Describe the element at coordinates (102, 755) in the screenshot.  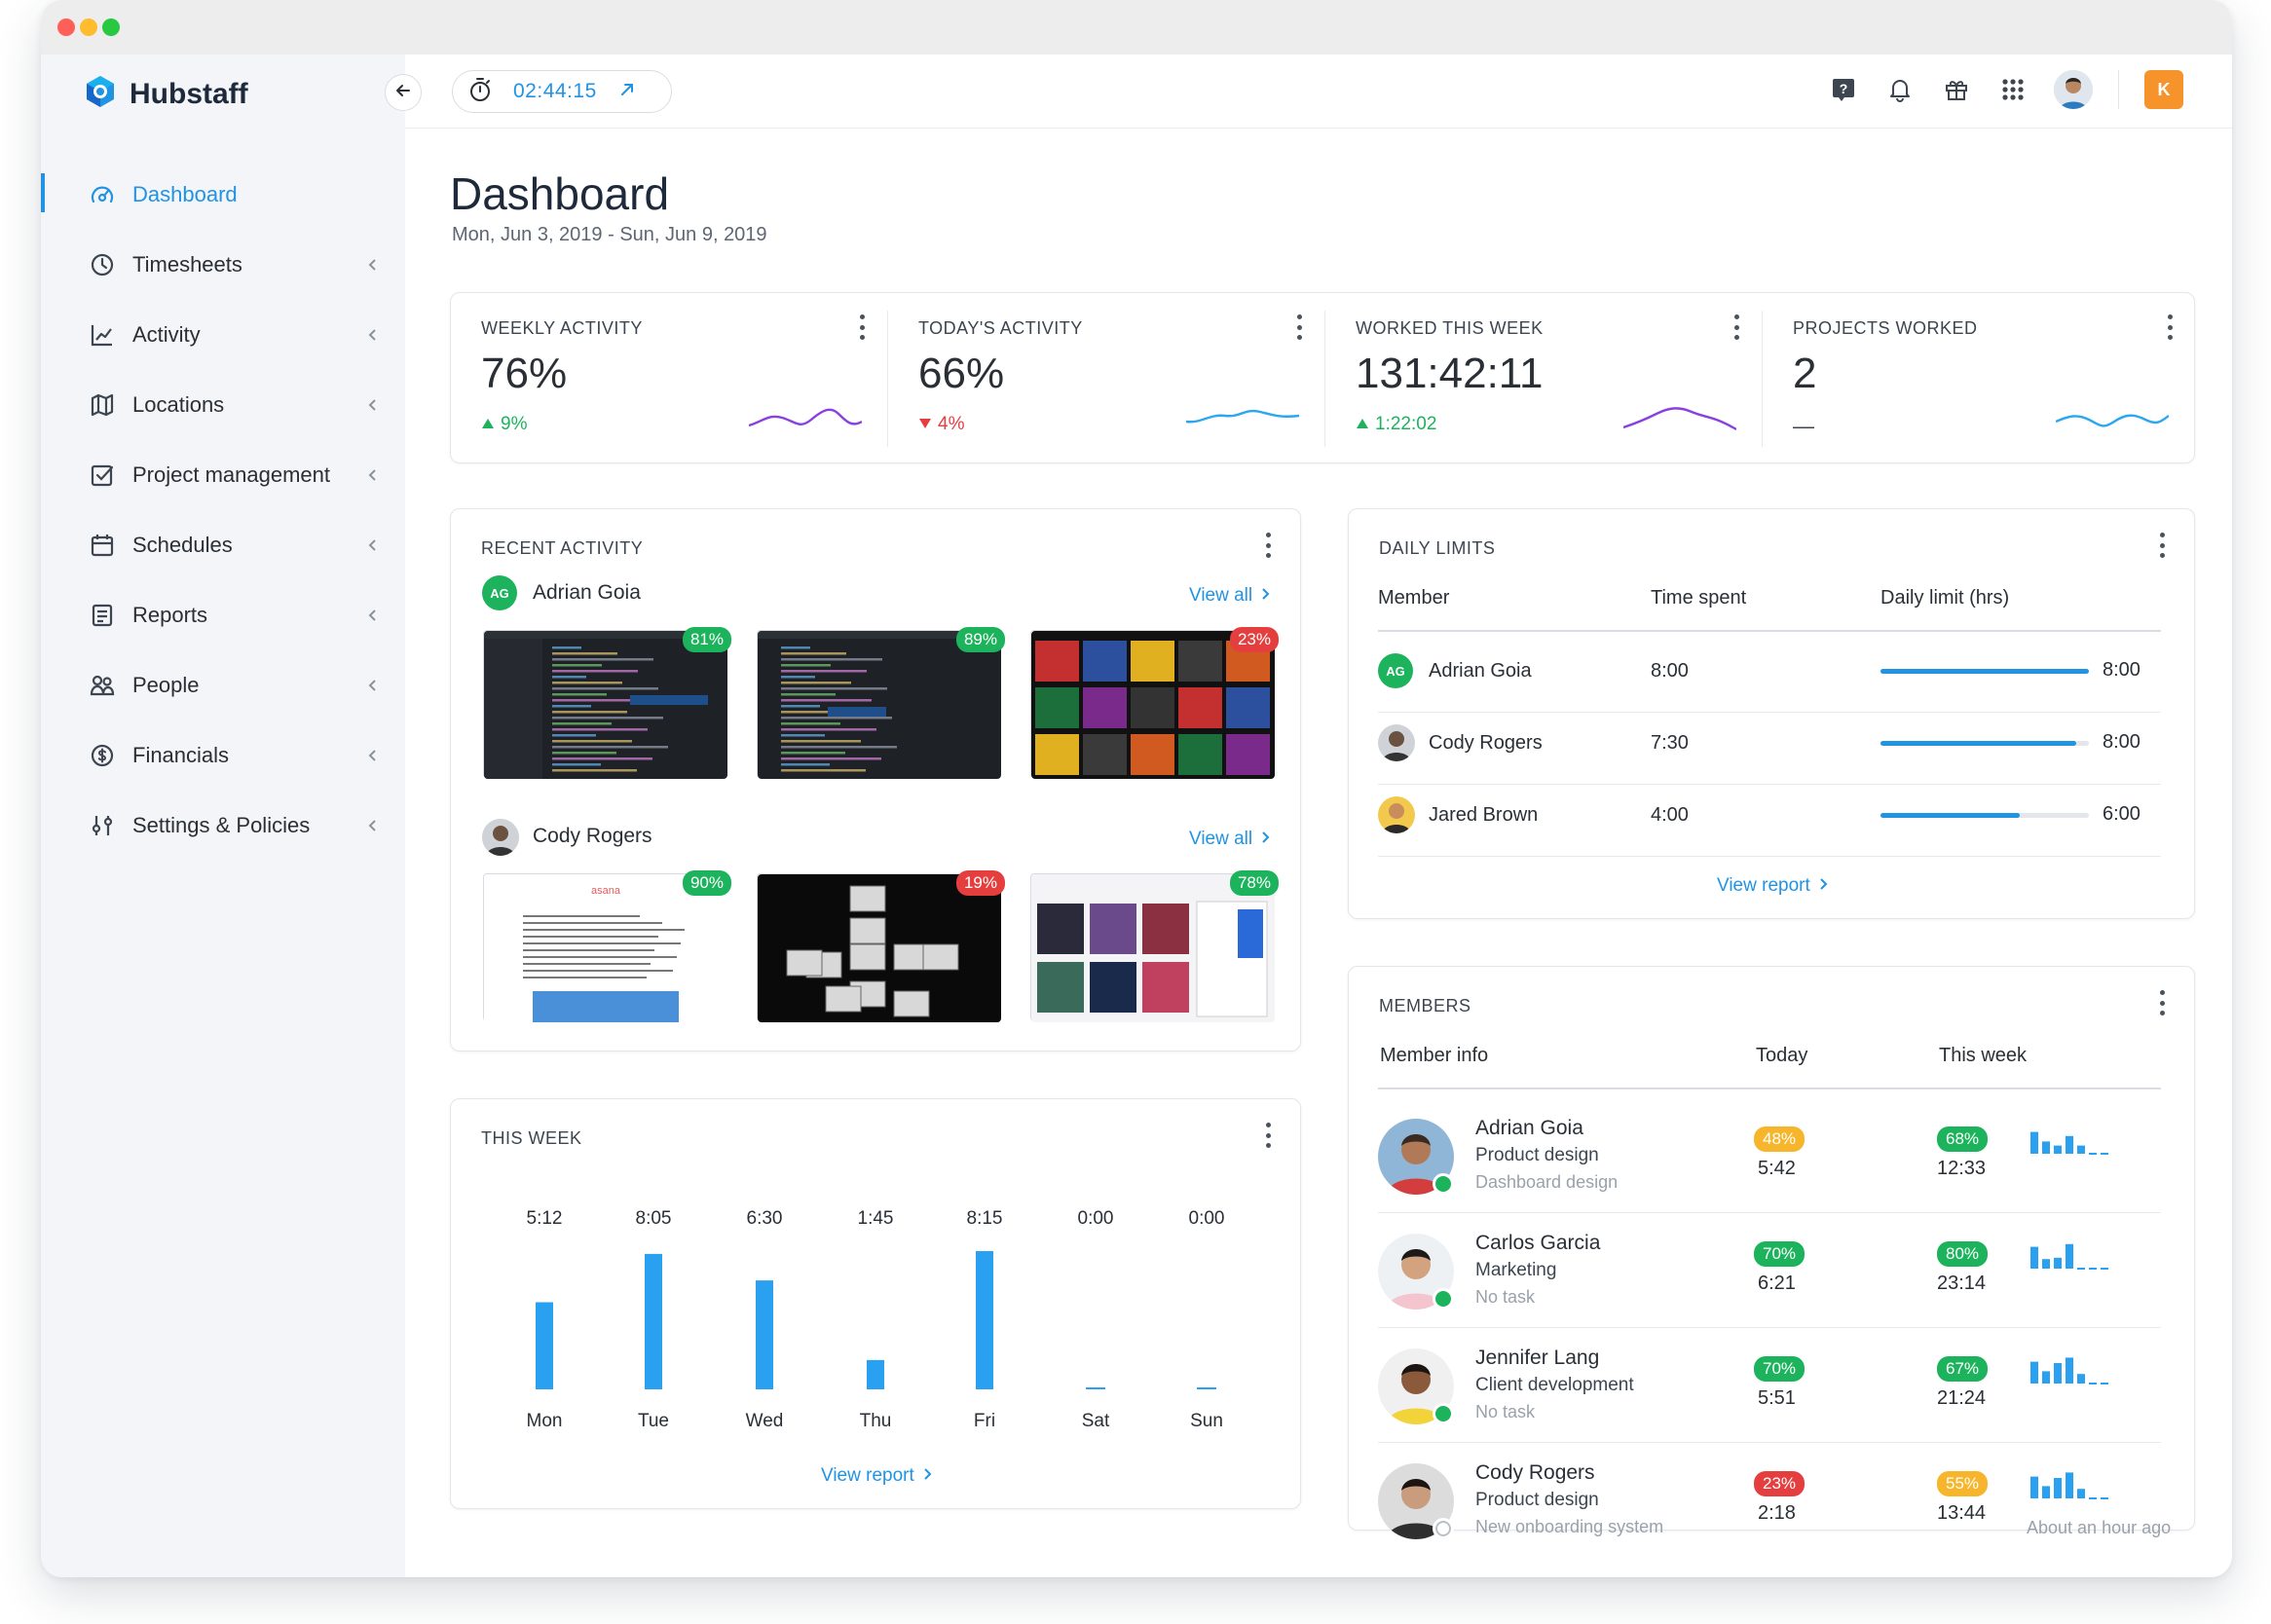
I see `dollar-icon` at that location.